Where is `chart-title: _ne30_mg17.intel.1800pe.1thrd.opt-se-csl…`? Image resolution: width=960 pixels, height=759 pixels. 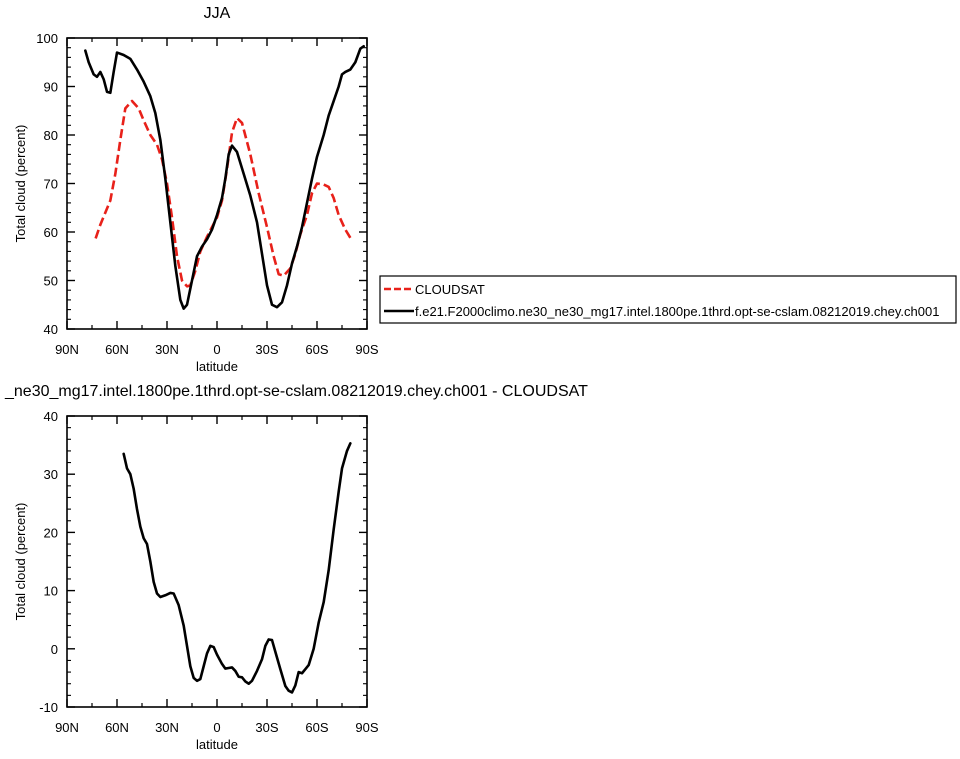 chart-title: _ne30_mg17.intel.1800pe.1thrd.opt-se-csl… is located at coordinates (296, 391).